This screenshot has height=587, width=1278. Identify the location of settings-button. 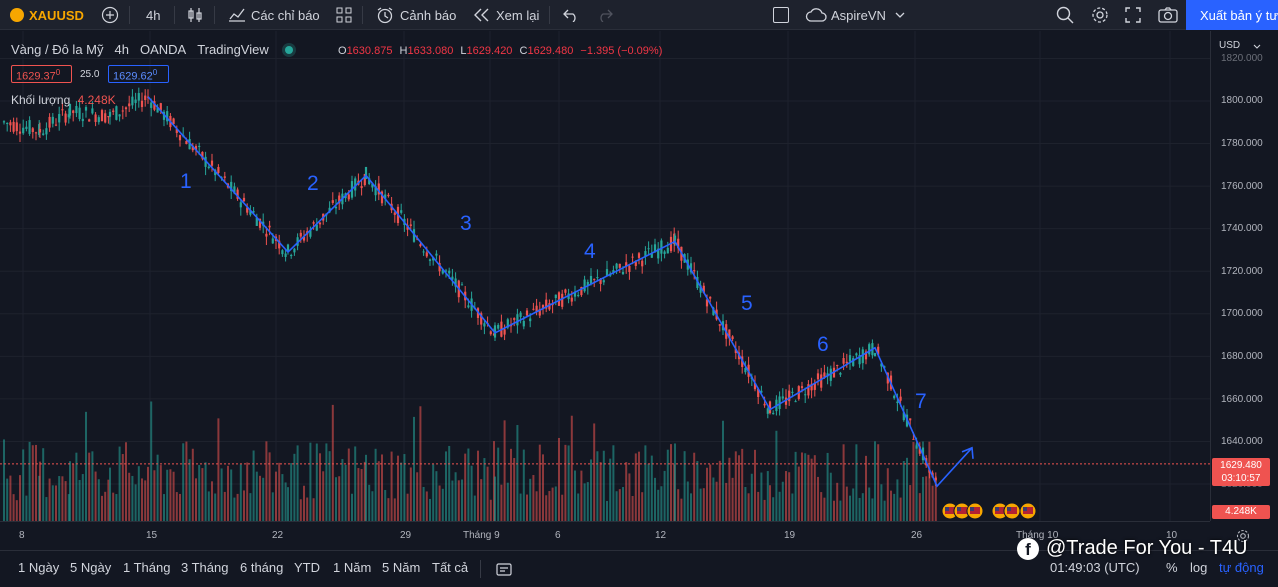
(1100, 15).